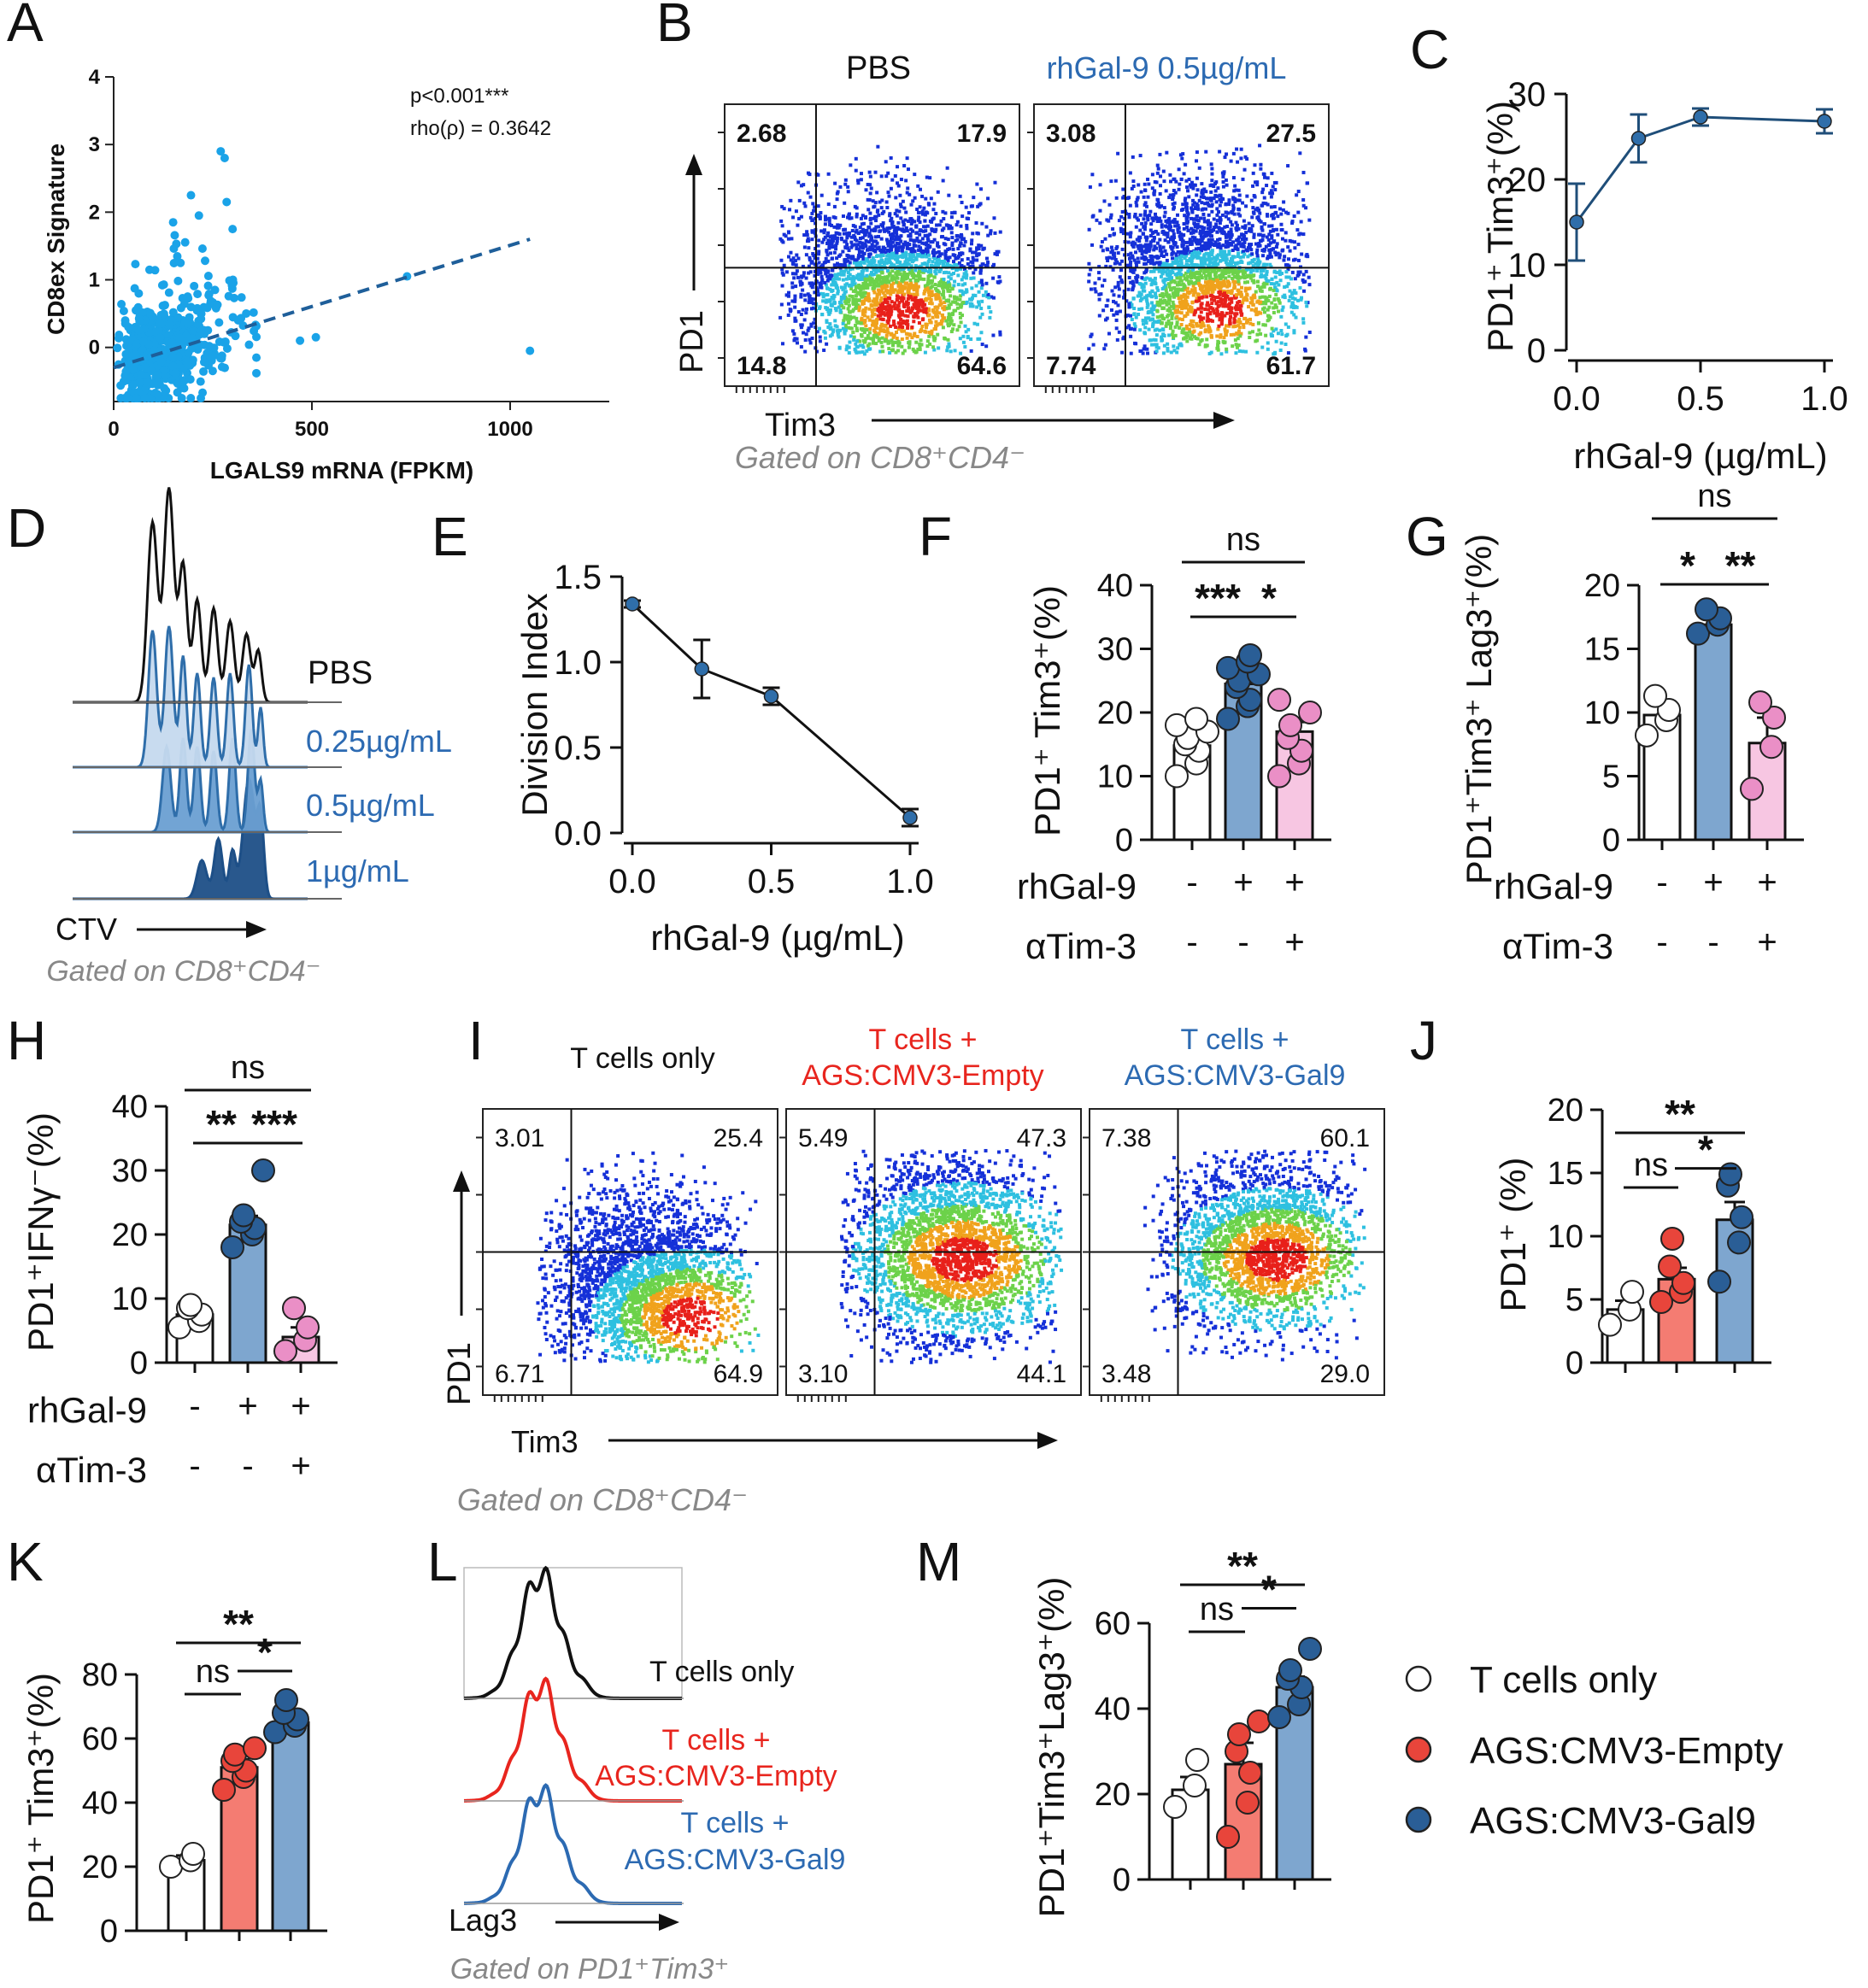 The image size is (1868, 1988). Describe the element at coordinates (94, 280) in the screenshot. I see `y-tick-label: 1` at that location.